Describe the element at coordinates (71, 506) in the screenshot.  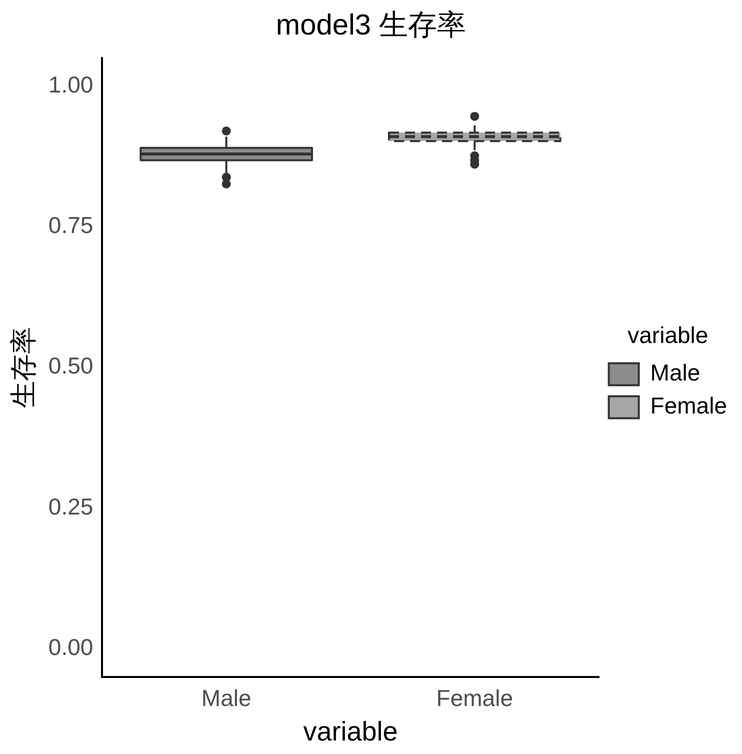
I see `y-tick-label: 0.25` at that location.